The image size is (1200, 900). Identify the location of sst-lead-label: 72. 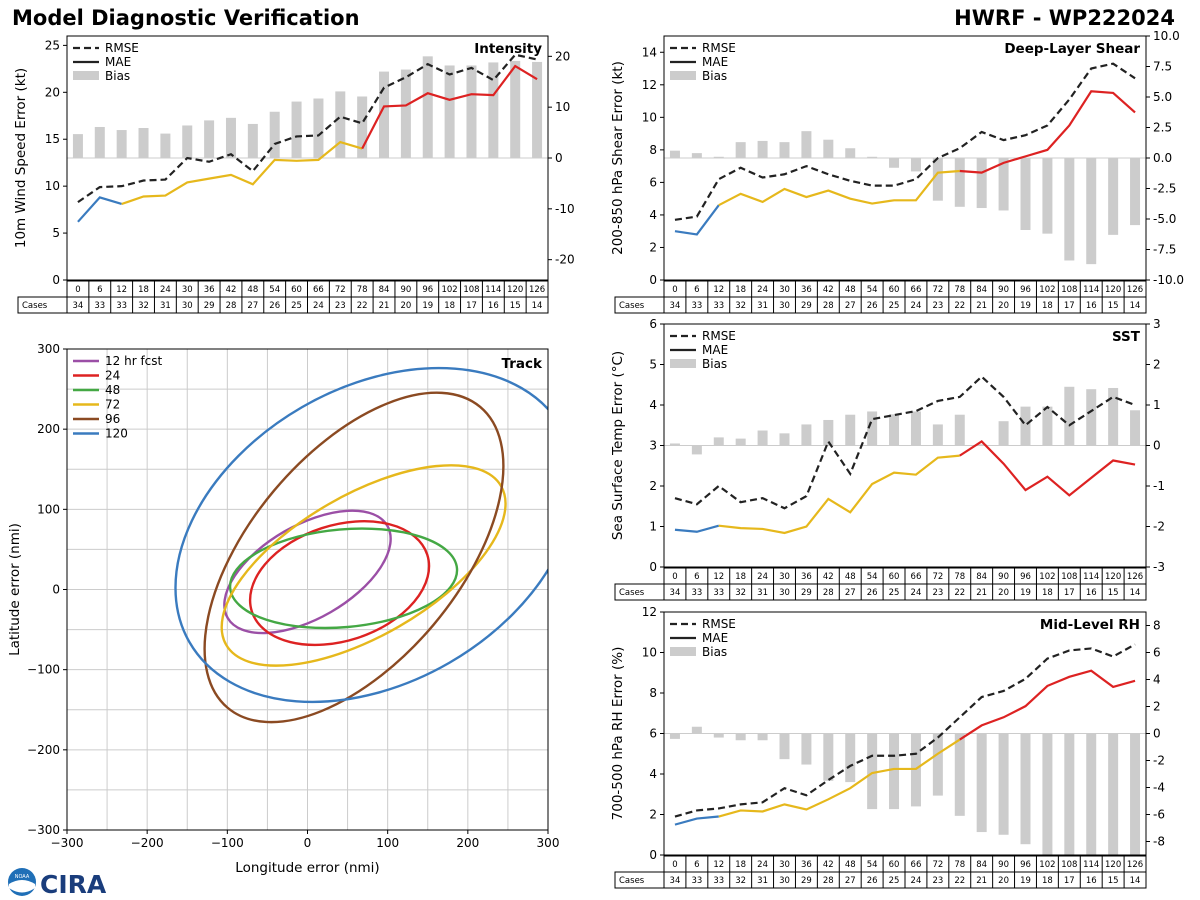
(937, 577).